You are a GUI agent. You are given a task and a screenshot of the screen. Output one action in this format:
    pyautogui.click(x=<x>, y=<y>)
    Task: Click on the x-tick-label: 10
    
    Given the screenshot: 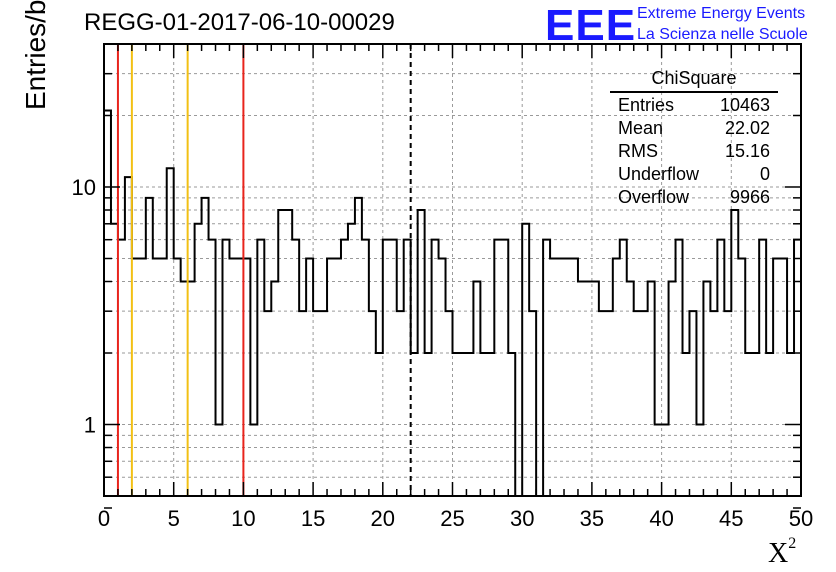 What is the action you would take?
    pyautogui.click(x=243, y=518)
    